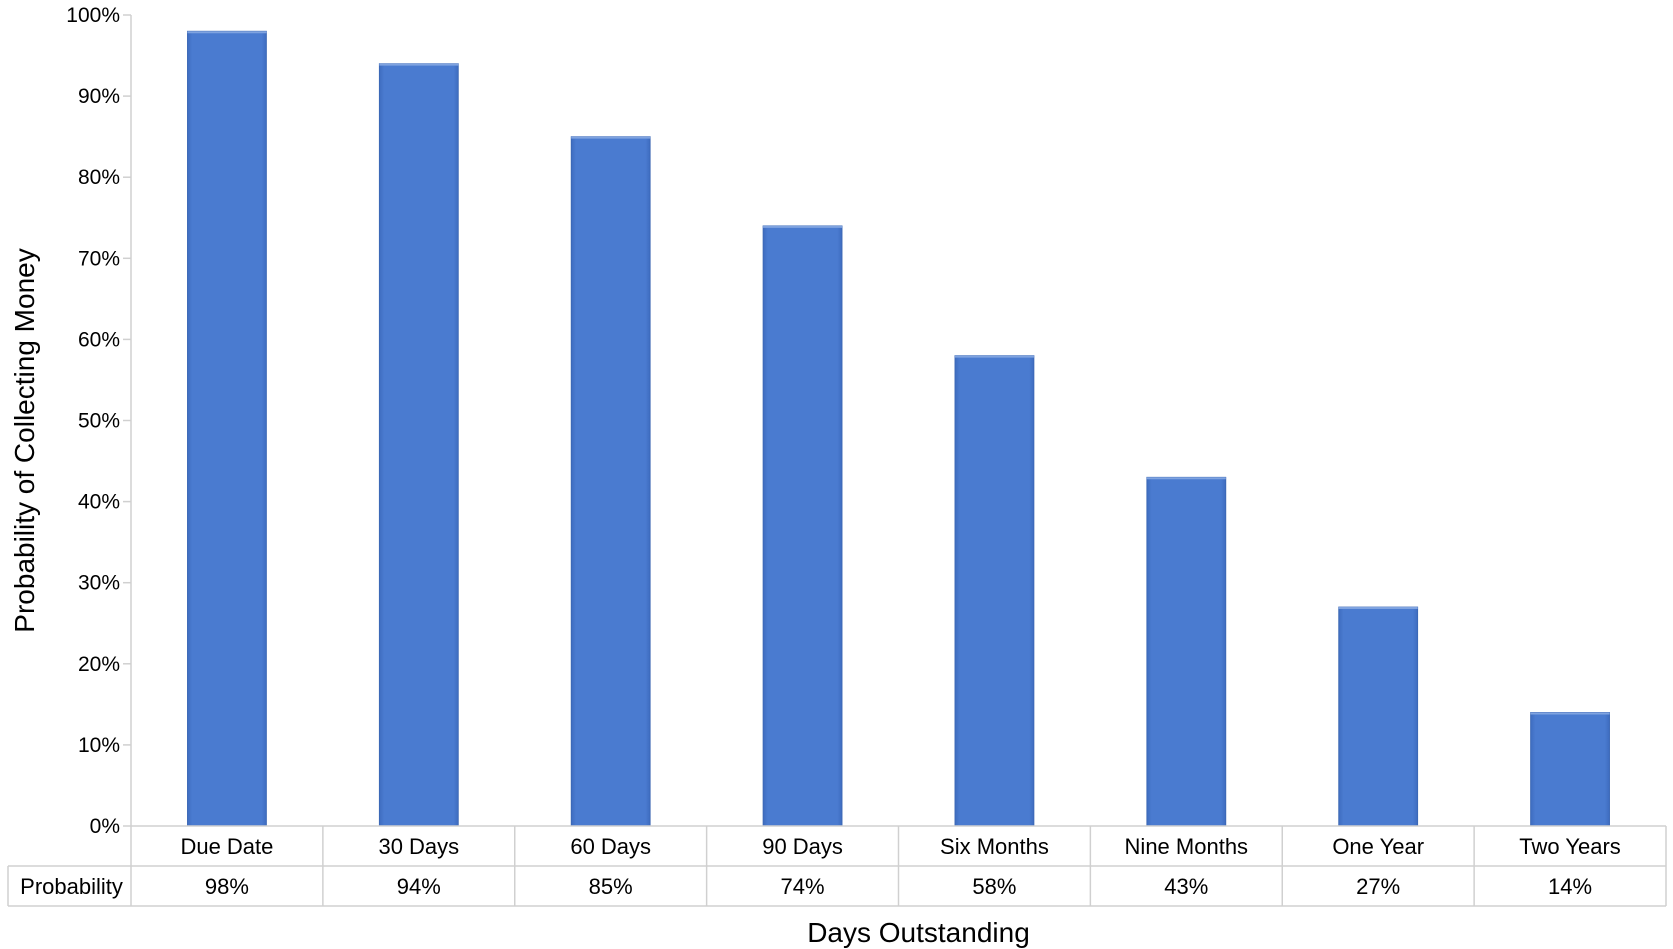 This screenshot has width=1673, height=949. What do you see at coordinates (994, 886) in the screenshot?
I see `table-cell: 58%` at bounding box center [994, 886].